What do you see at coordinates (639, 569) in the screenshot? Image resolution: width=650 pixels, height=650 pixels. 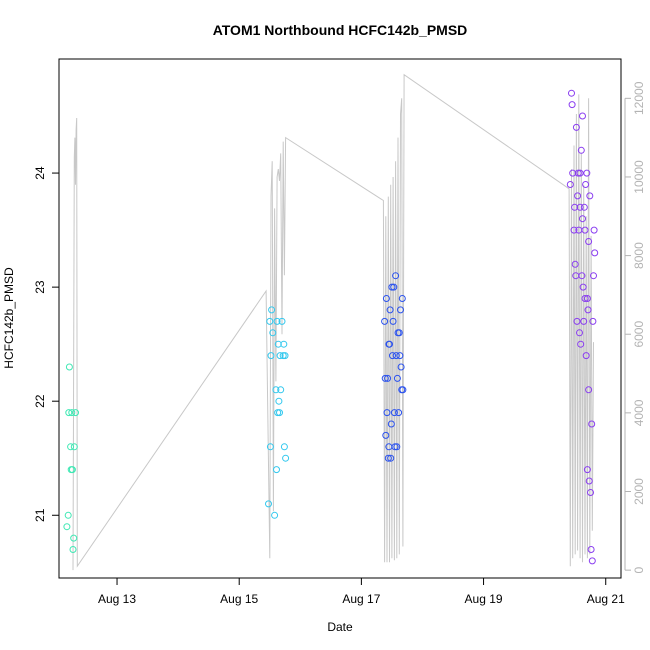 I see `y2-tick-label-0: 0` at bounding box center [639, 569].